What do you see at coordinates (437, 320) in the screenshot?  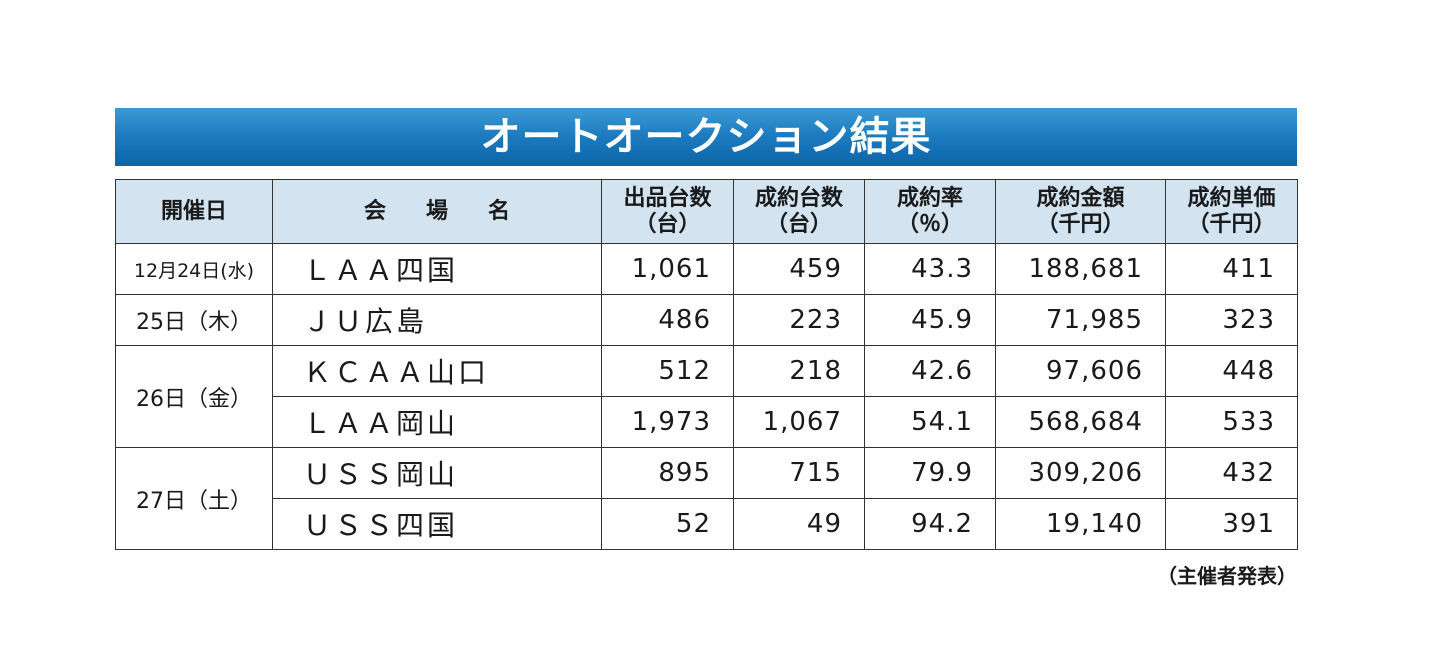 I see `venue-cell: ＪＵ広島` at bounding box center [437, 320].